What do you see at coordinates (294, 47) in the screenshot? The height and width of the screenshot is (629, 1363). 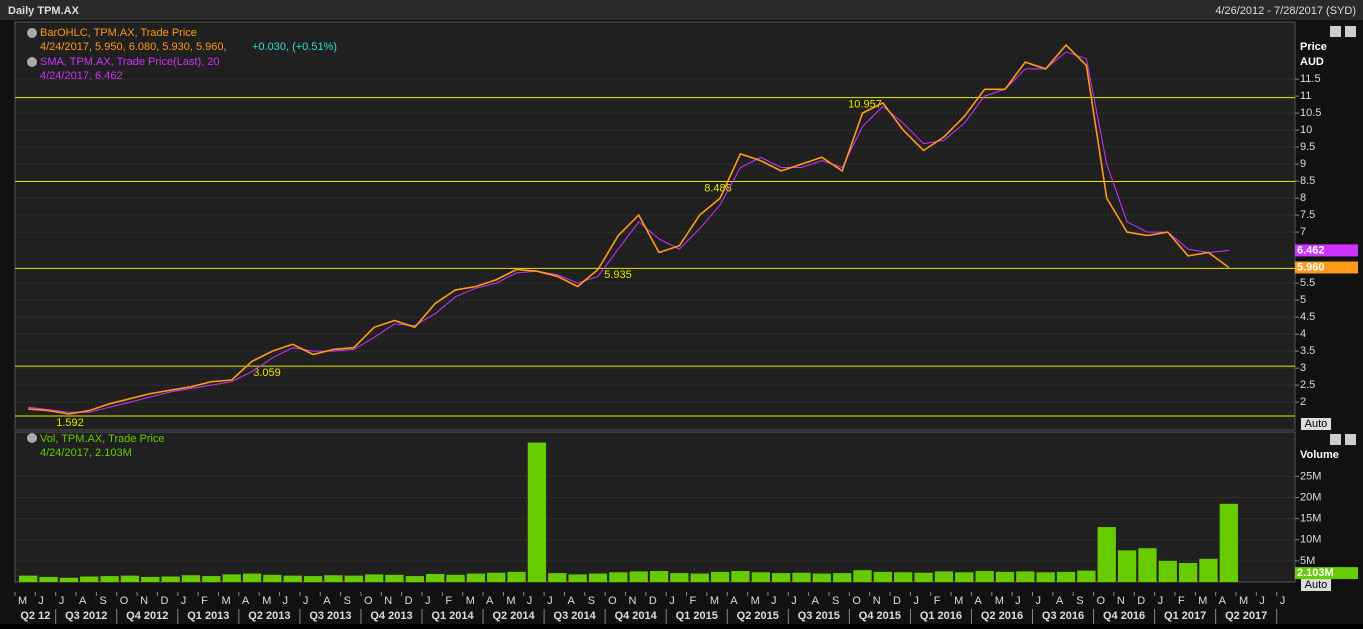 I see `legend-change: +0.030, (+0.51%)` at bounding box center [294, 47].